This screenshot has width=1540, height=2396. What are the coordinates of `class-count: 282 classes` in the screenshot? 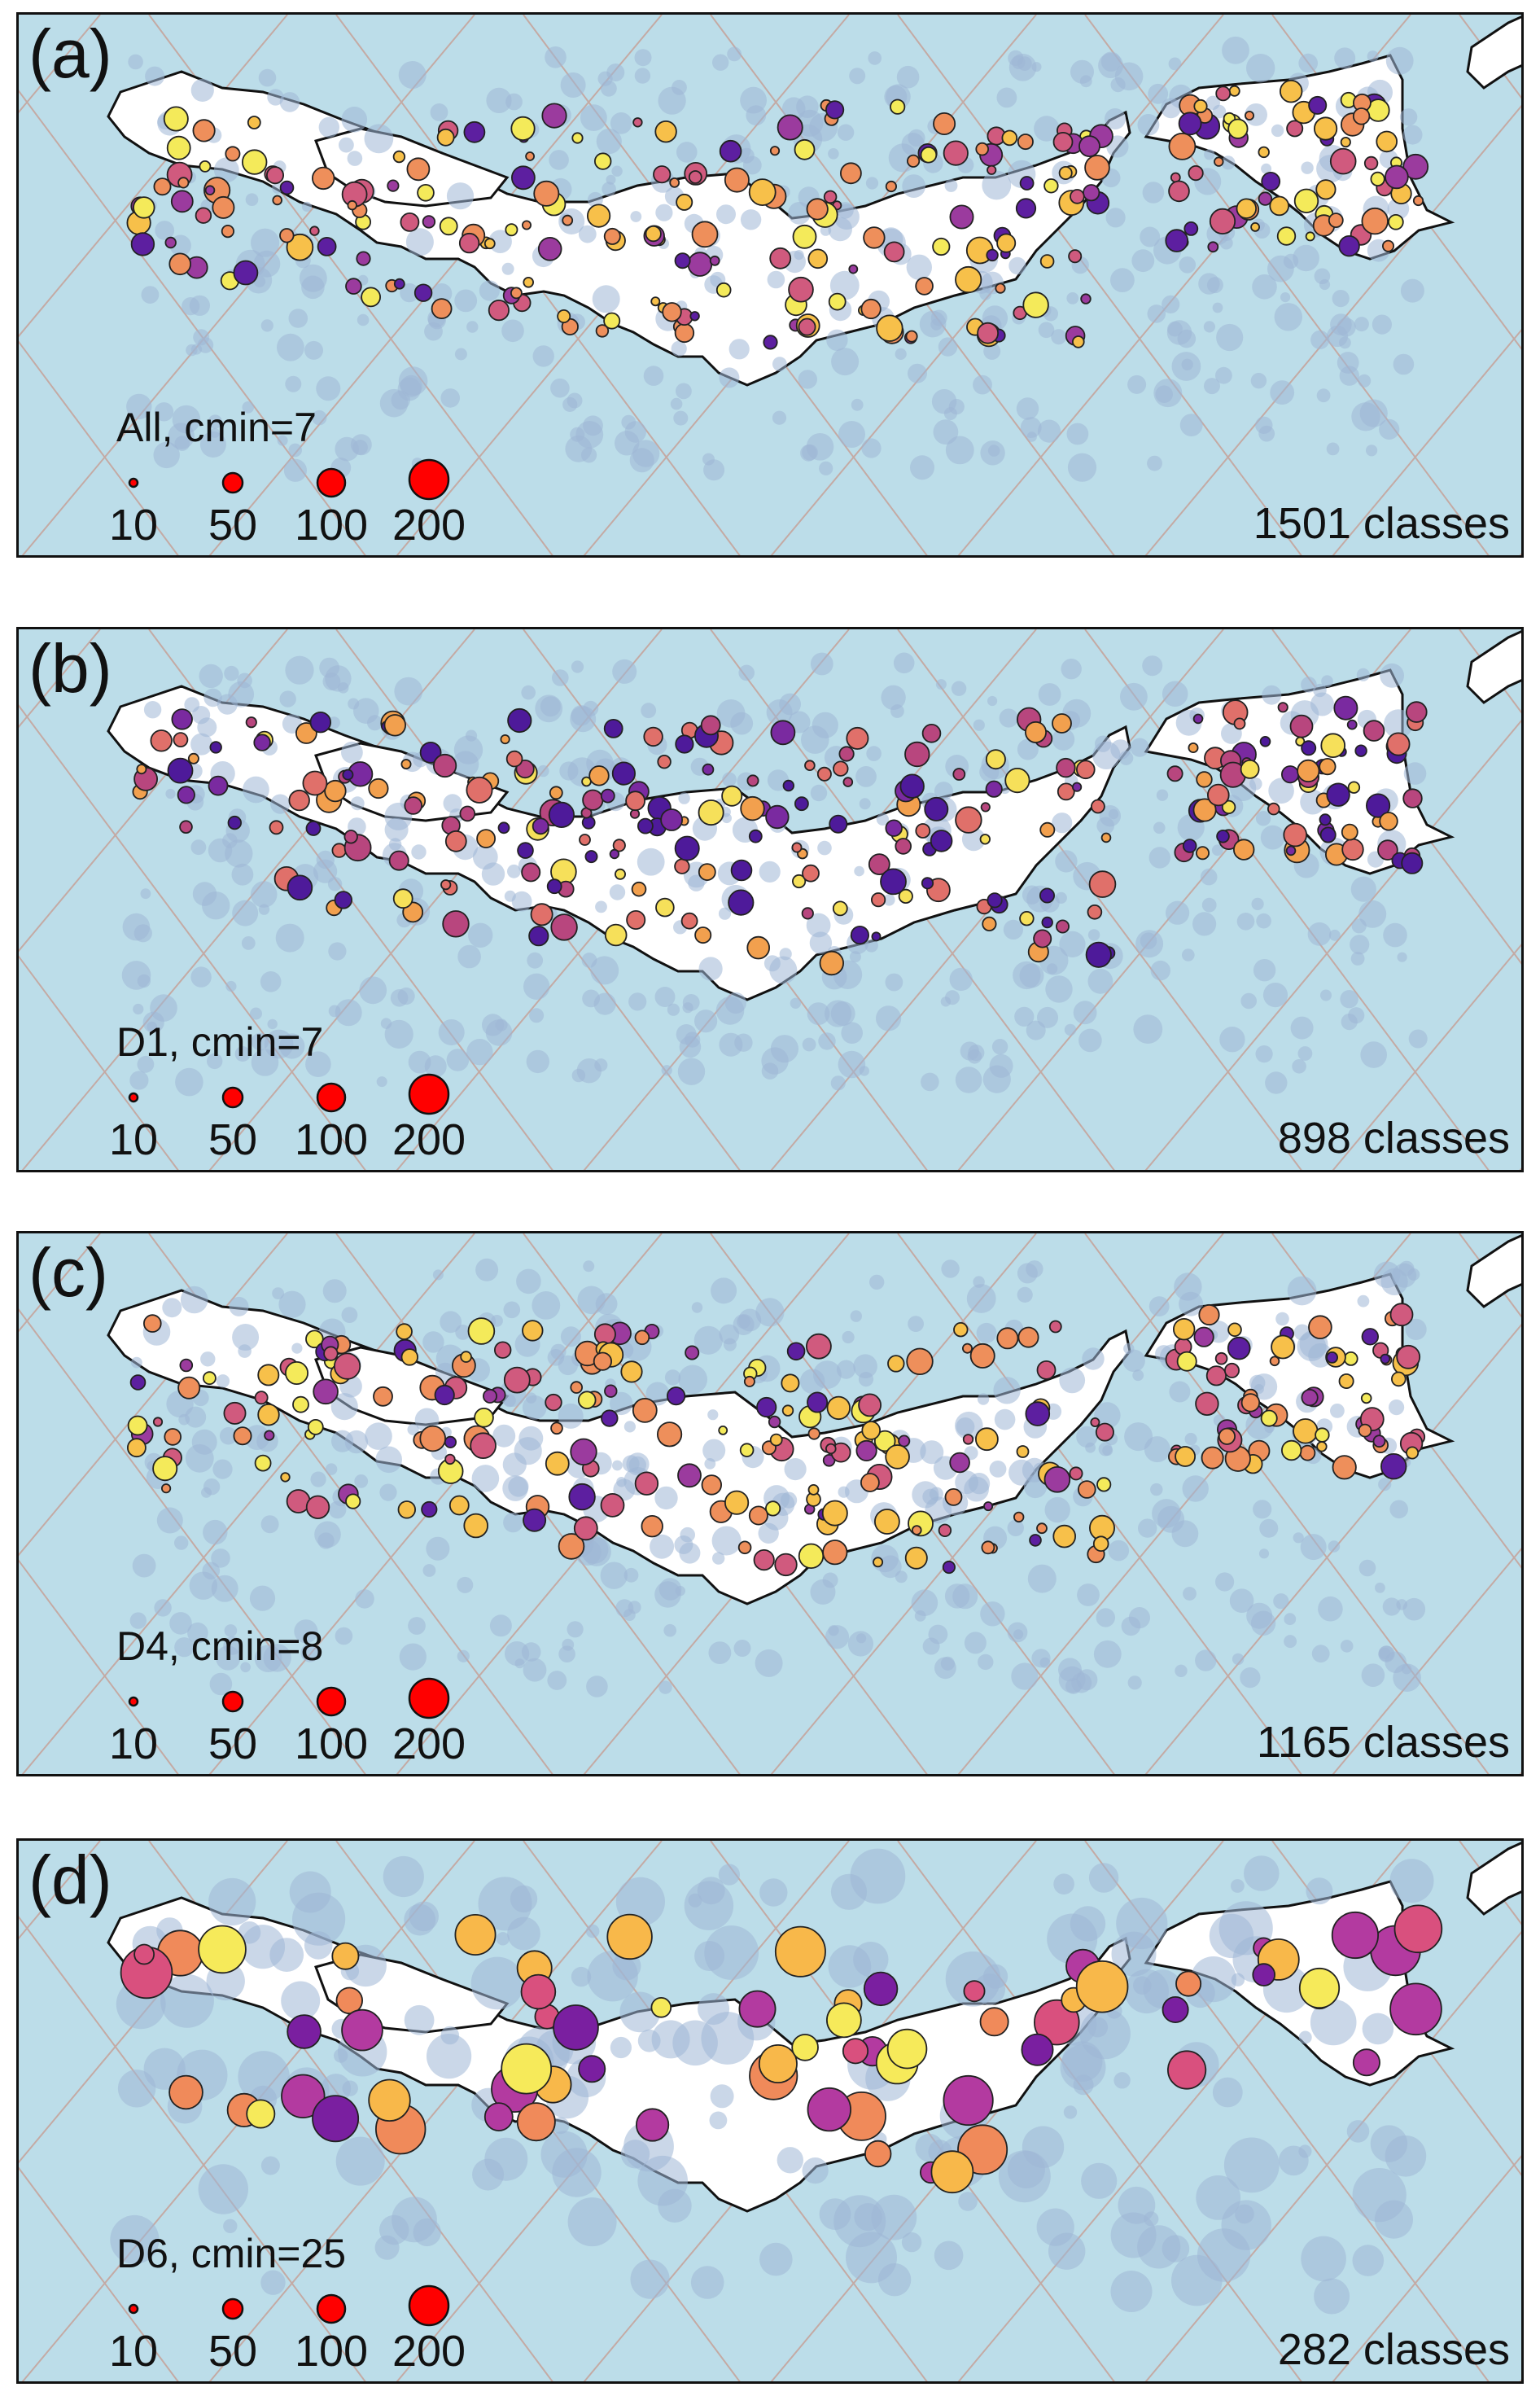 It's located at (1393, 2349).